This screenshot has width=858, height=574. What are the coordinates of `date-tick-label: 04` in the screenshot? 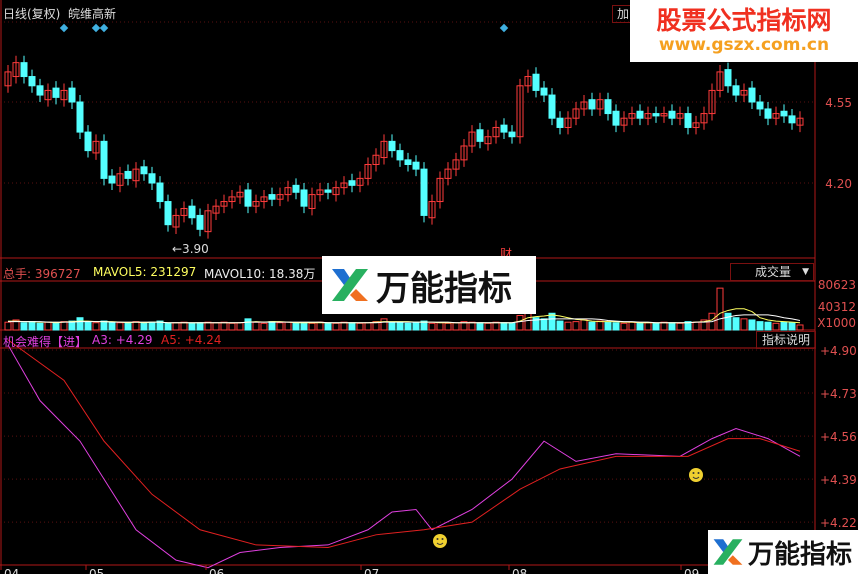 It's located at (11, 570).